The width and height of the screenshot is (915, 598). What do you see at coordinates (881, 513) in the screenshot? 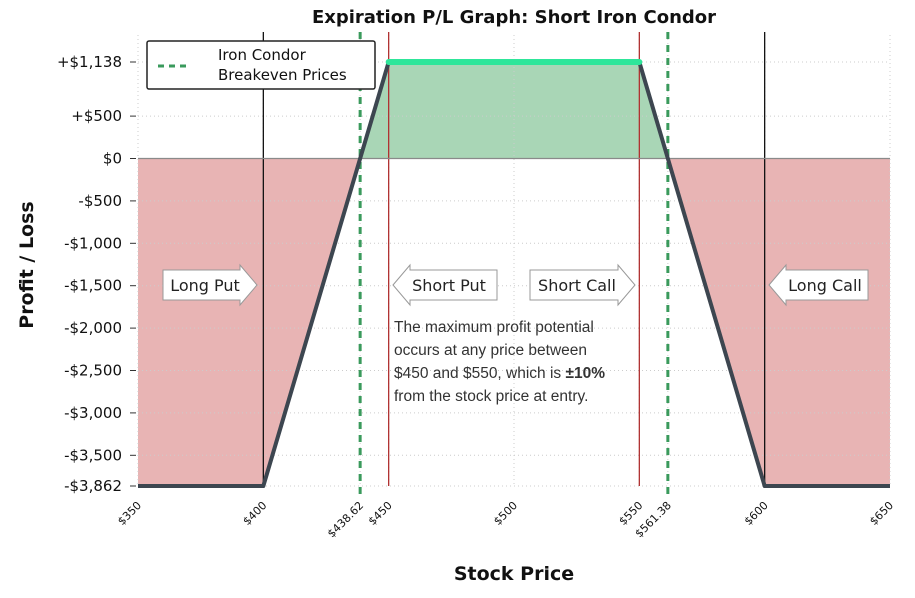
I see `x-tick-label: $650` at bounding box center [881, 513].